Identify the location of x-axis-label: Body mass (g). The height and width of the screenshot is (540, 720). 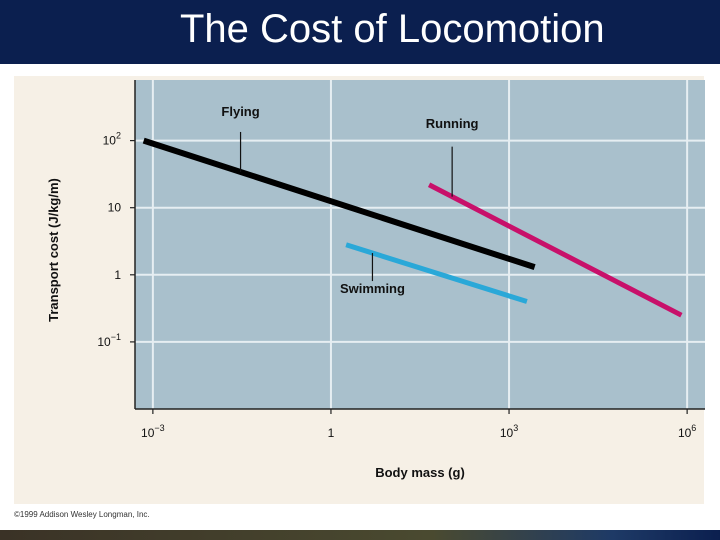
(420, 472).